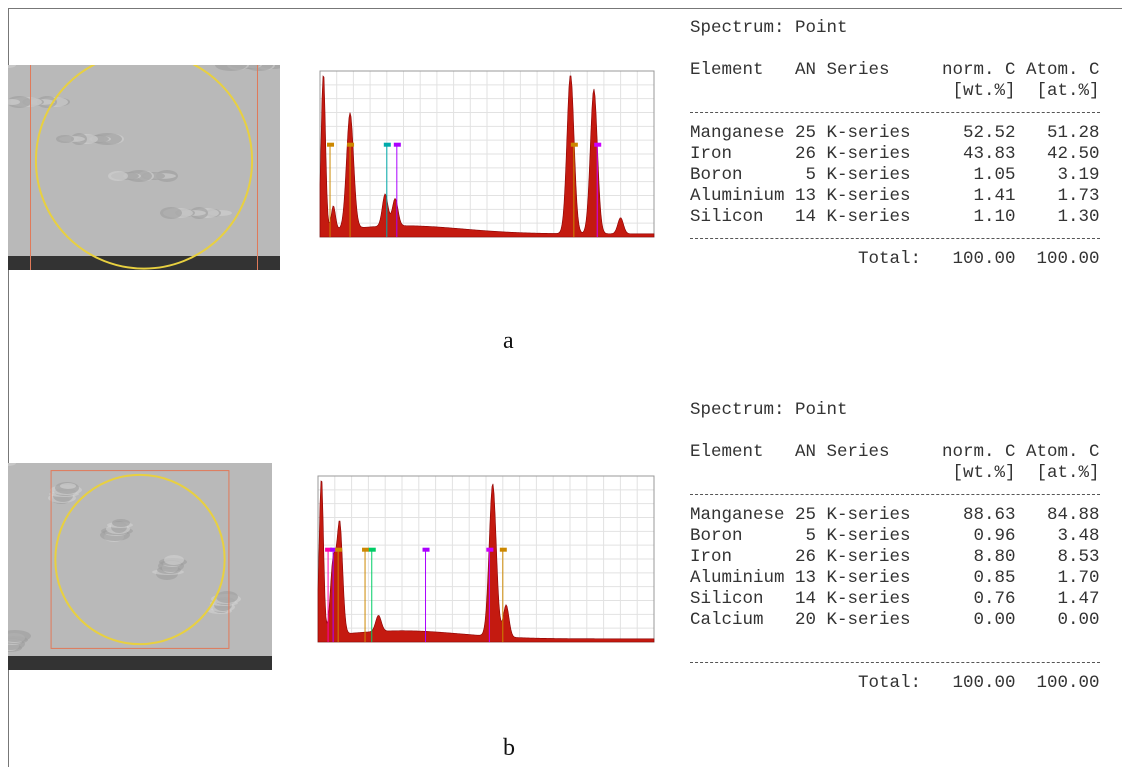 Image resolution: width=1122 pixels, height=767 pixels. Describe the element at coordinates (1068, 473) in the screenshot. I see `header-cell: [at.%]` at that location.